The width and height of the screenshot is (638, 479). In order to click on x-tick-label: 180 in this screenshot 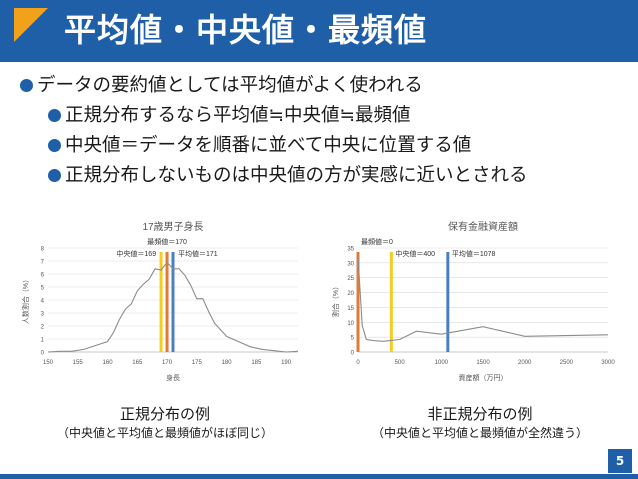, I will do `click(227, 363)`.